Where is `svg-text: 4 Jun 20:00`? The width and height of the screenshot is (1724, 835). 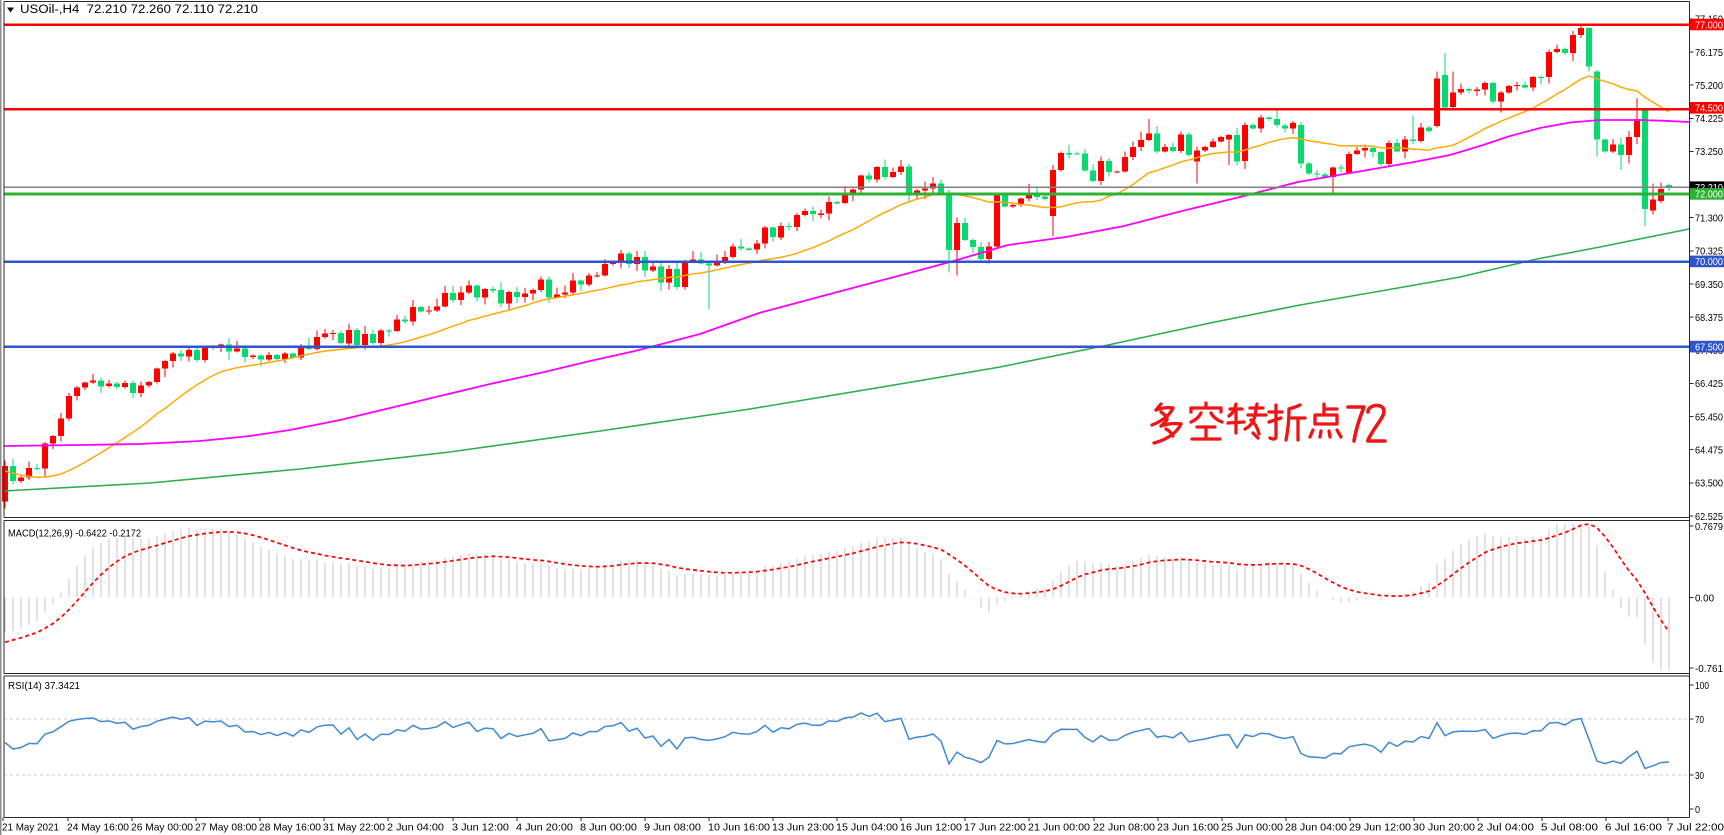
svg-text: 4 Jun 20:00 is located at coordinates (544, 828).